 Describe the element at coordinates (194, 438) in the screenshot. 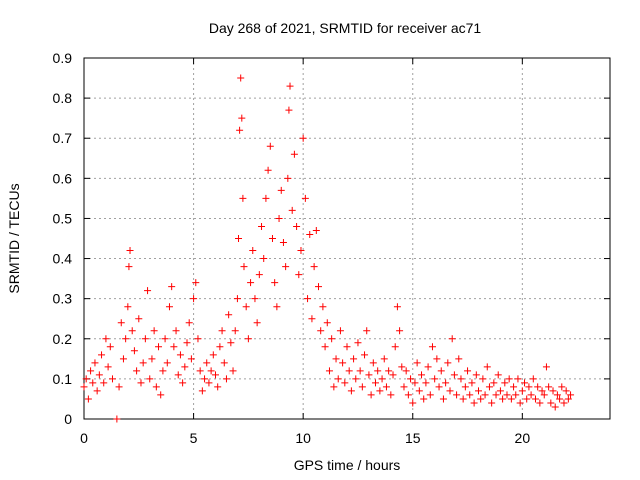

I see `x-tick-label: 5` at that location.